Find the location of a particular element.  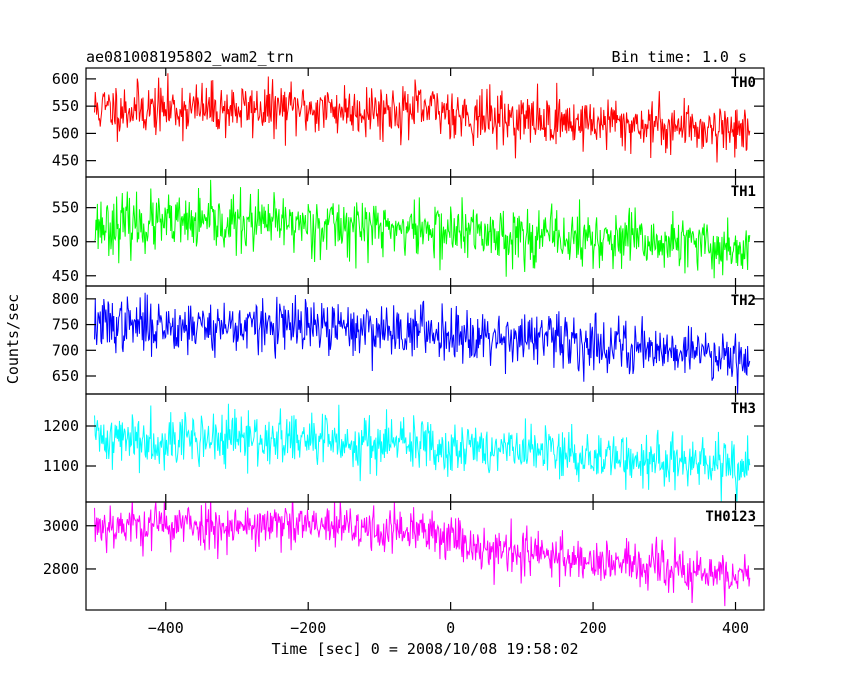

panel-th3: 1100 1200 TH3 is located at coordinates (404, 448).